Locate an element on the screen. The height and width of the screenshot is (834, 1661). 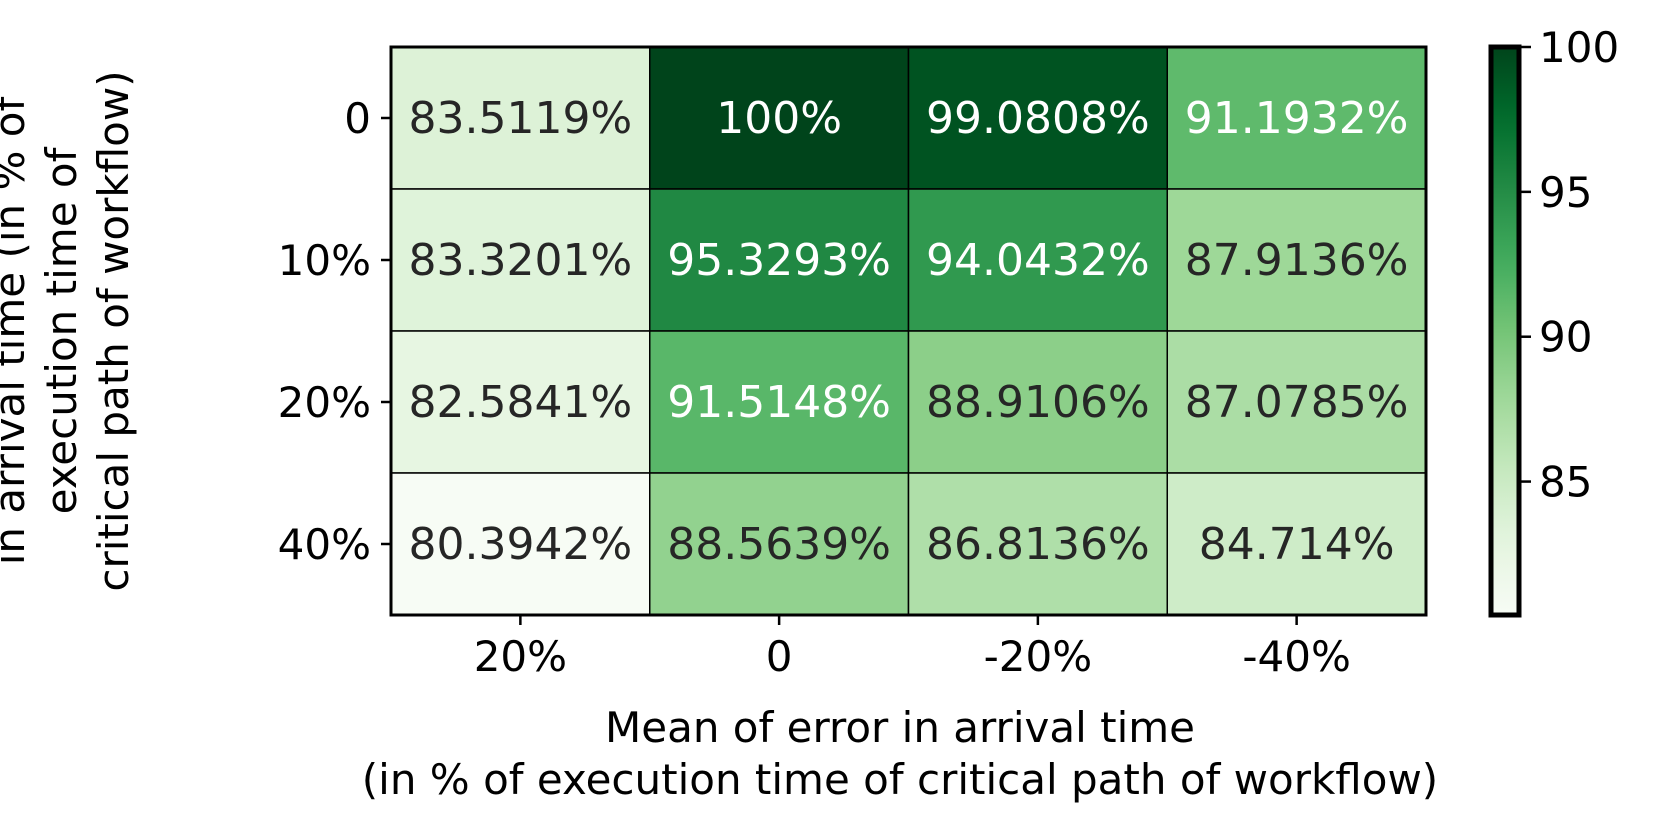
cell-value-label: 99.0808% is located at coordinates (1038, 118).